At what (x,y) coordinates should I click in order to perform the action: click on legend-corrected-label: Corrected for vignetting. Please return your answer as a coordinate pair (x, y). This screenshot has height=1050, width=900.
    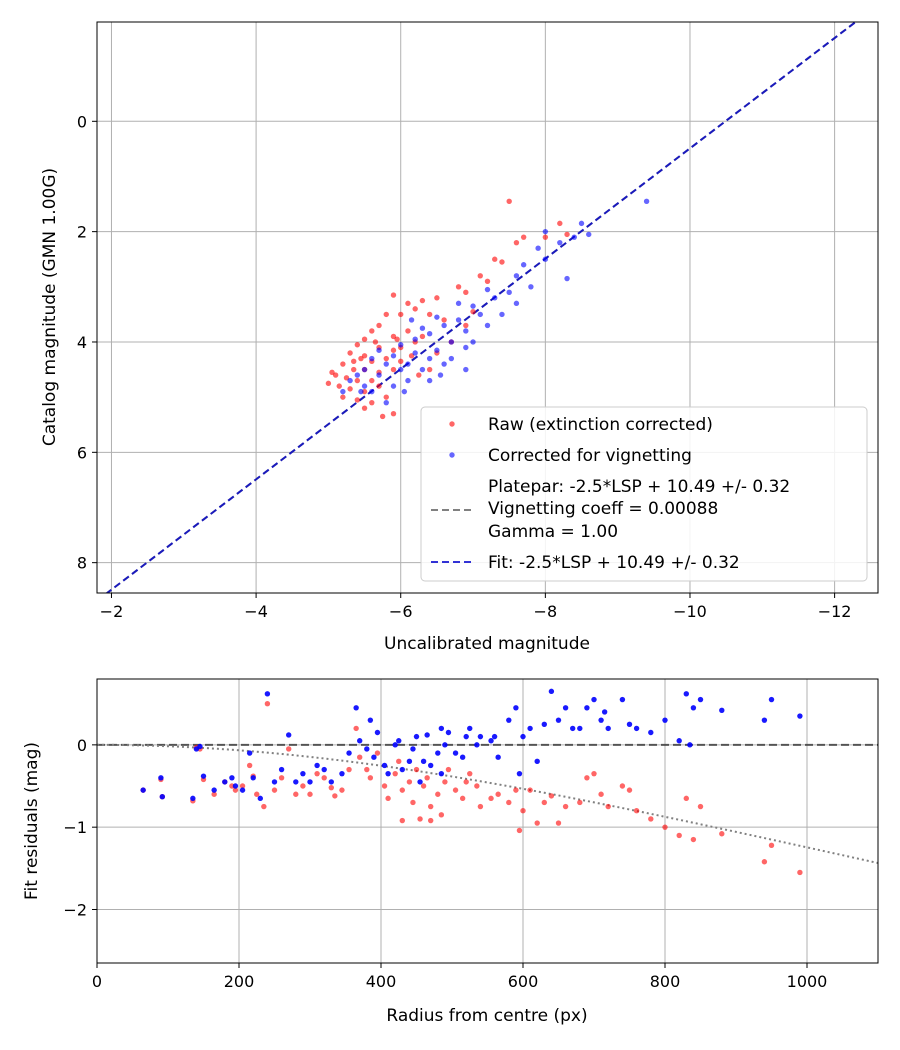
    Looking at the image, I should click on (590, 456).